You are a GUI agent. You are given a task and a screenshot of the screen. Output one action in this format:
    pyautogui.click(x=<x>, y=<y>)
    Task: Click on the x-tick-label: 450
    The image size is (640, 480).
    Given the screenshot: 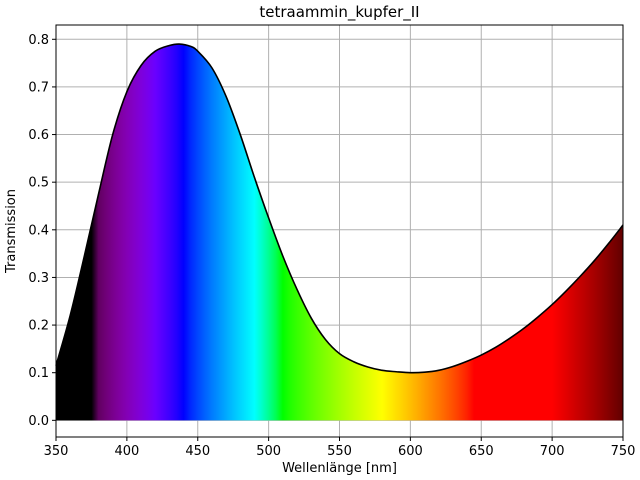 What is the action you would take?
    pyautogui.click(x=197, y=451)
    